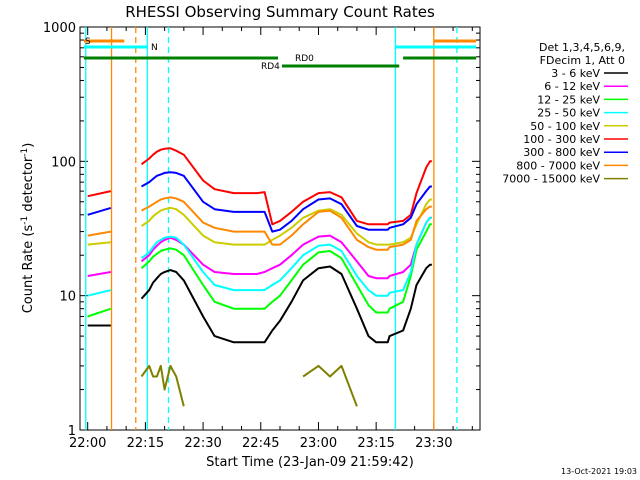 Image resolution: width=640 pixels, height=480 pixels. I want to click on night-label: N, so click(154, 48).